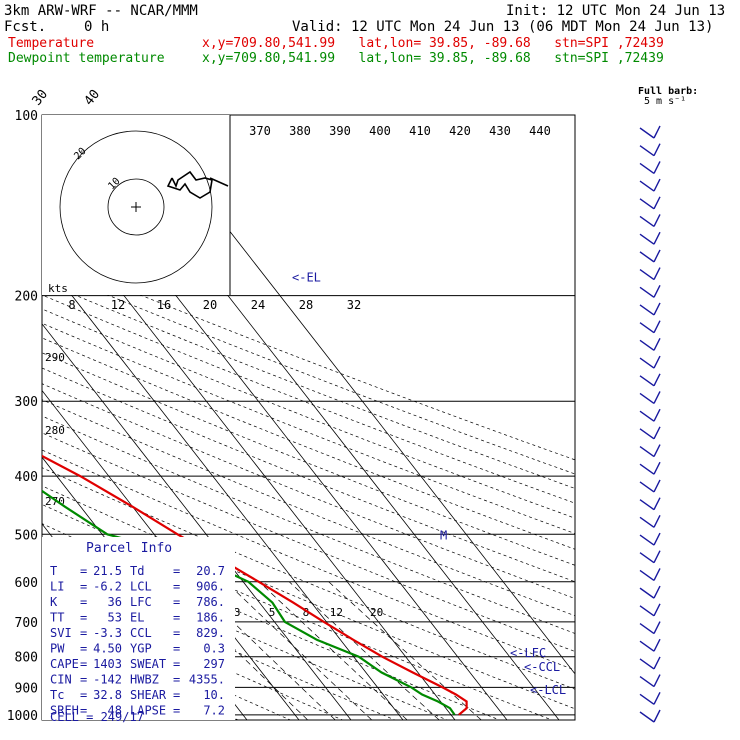 This screenshot has width=740, height=740. Describe the element at coordinates (272, 612) in the screenshot. I see `mixing-ratio-label: 5` at that location.